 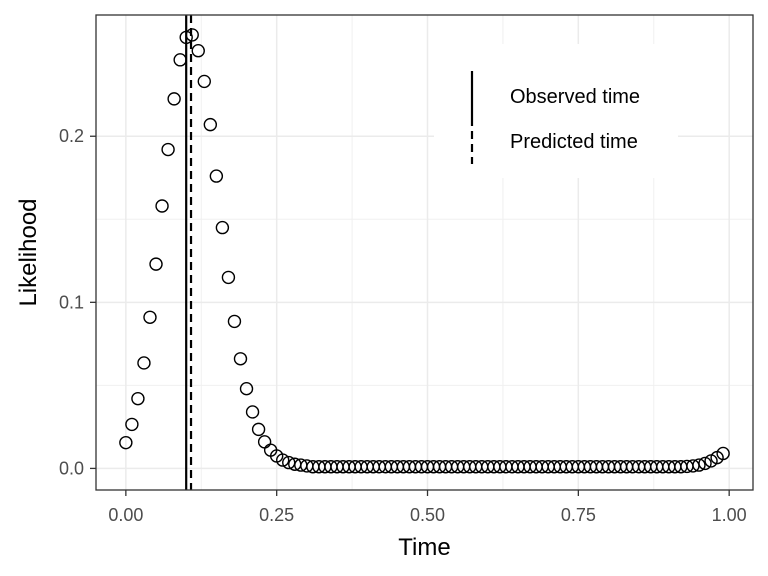 What do you see at coordinates (189, 252) in the screenshot?
I see `reference-lines` at bounding box center [189, 252].